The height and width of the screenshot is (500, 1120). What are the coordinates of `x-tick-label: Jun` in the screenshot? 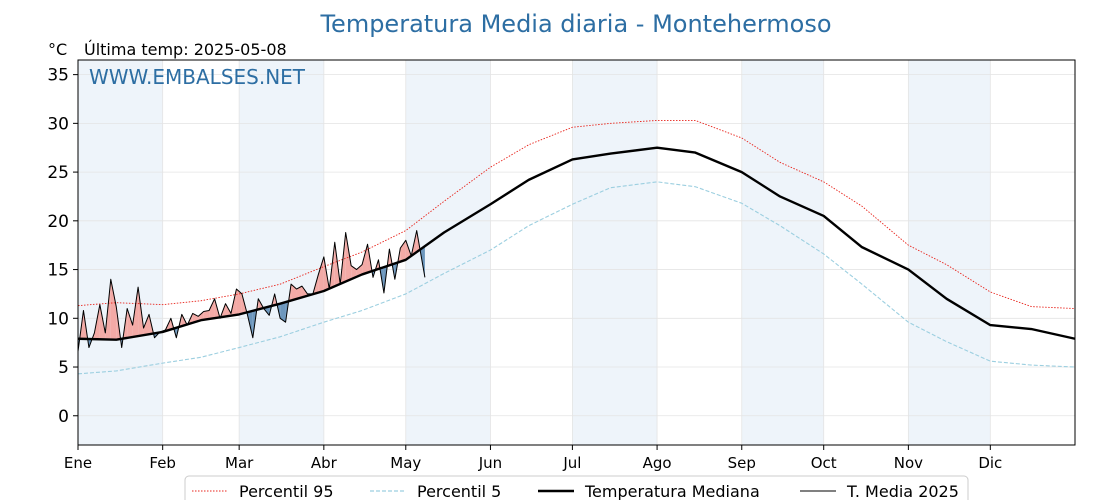 It's located at (490, 463).